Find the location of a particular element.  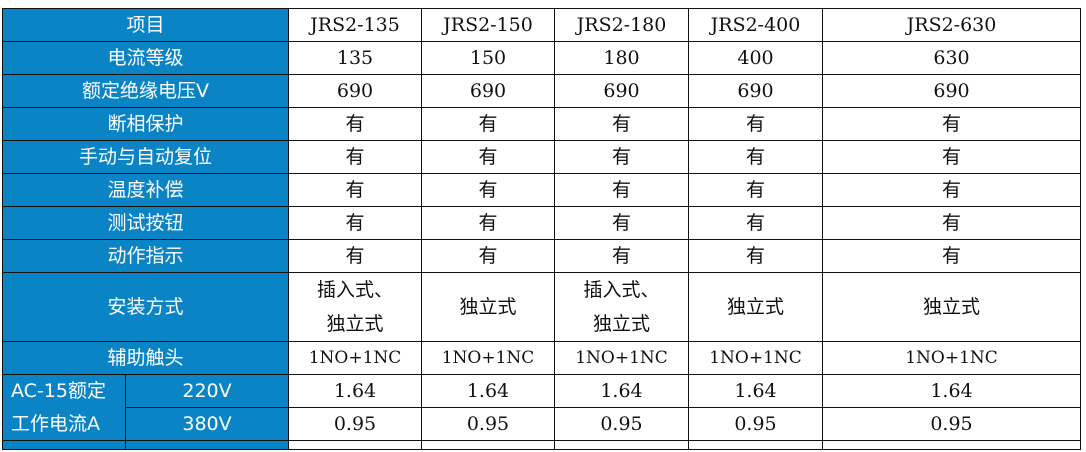

row-label: 辅助触头 is located at coordinates (145, 358).